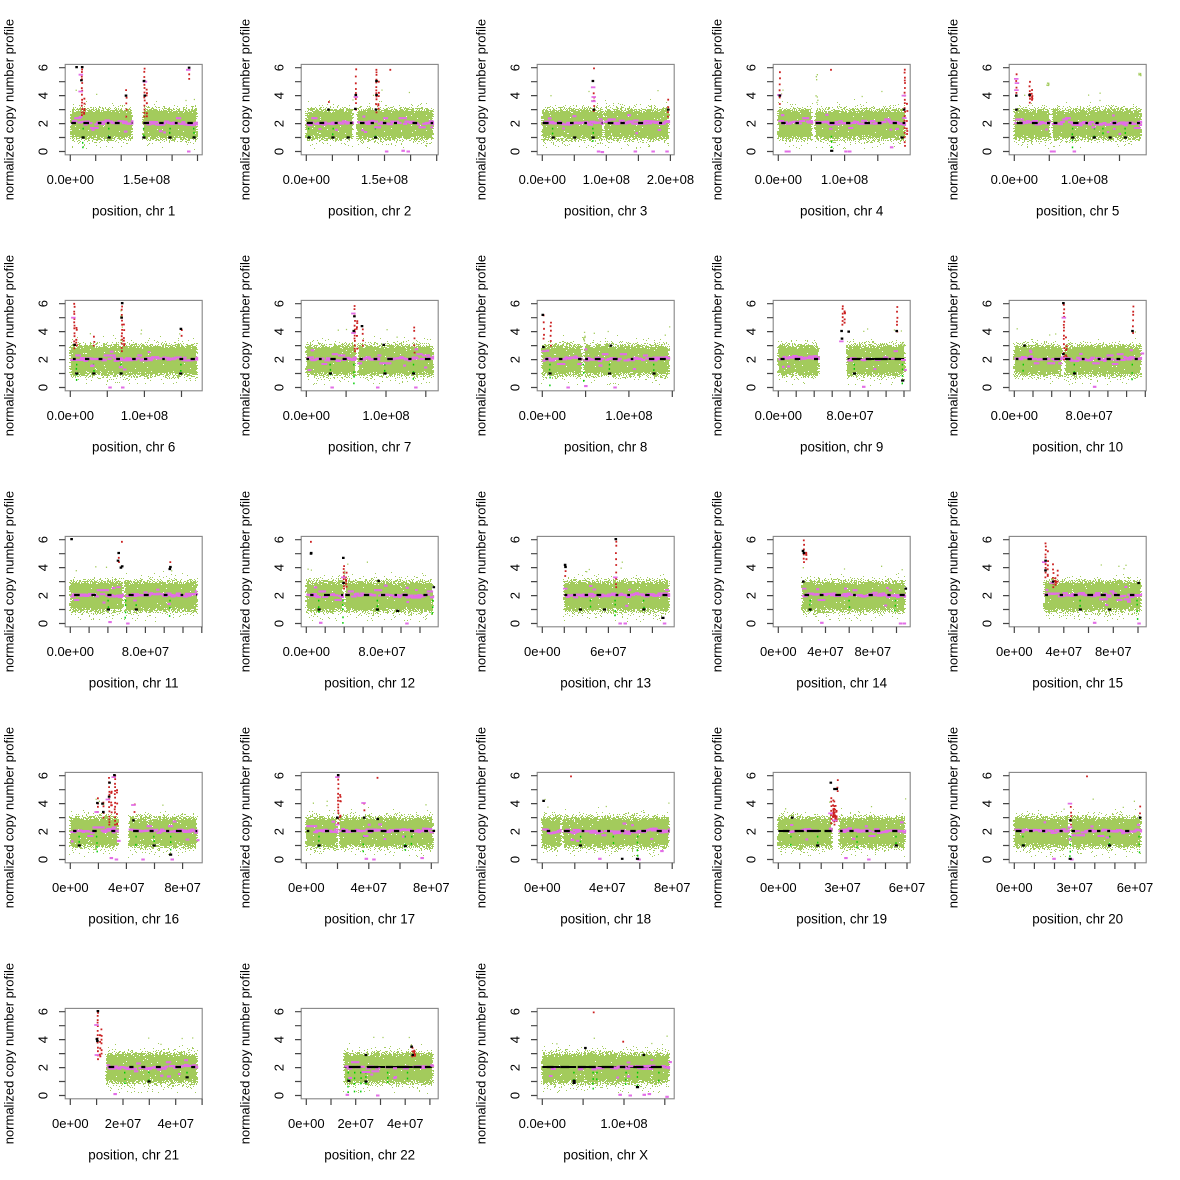  I want to click on svg-text: position, chr 7, so click(369, 447).